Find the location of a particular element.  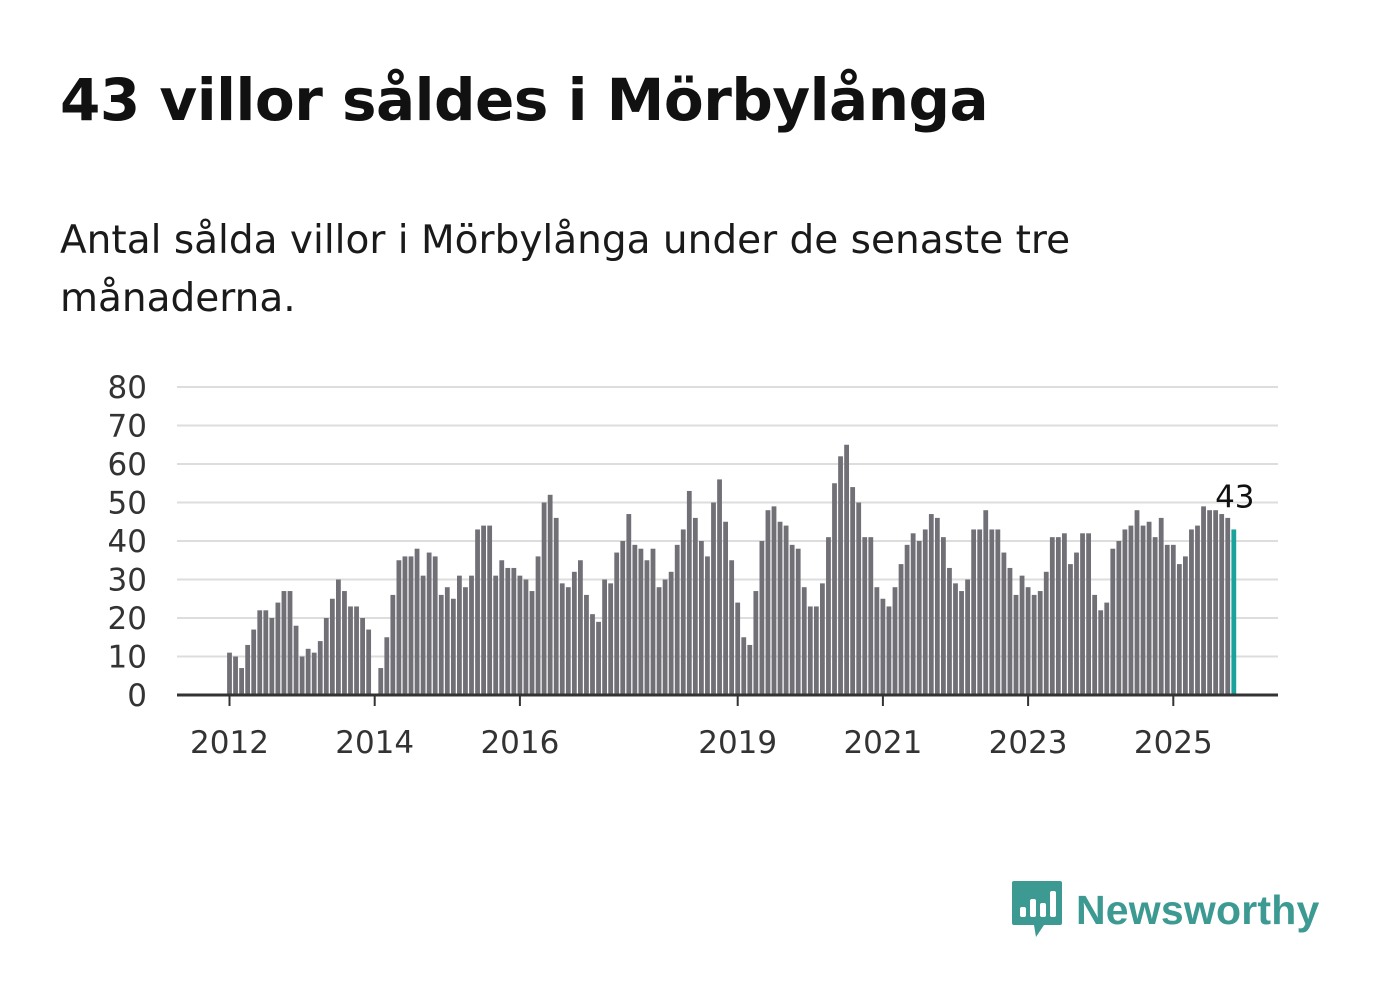

bar-latest is located at coordinates (1234, 612).